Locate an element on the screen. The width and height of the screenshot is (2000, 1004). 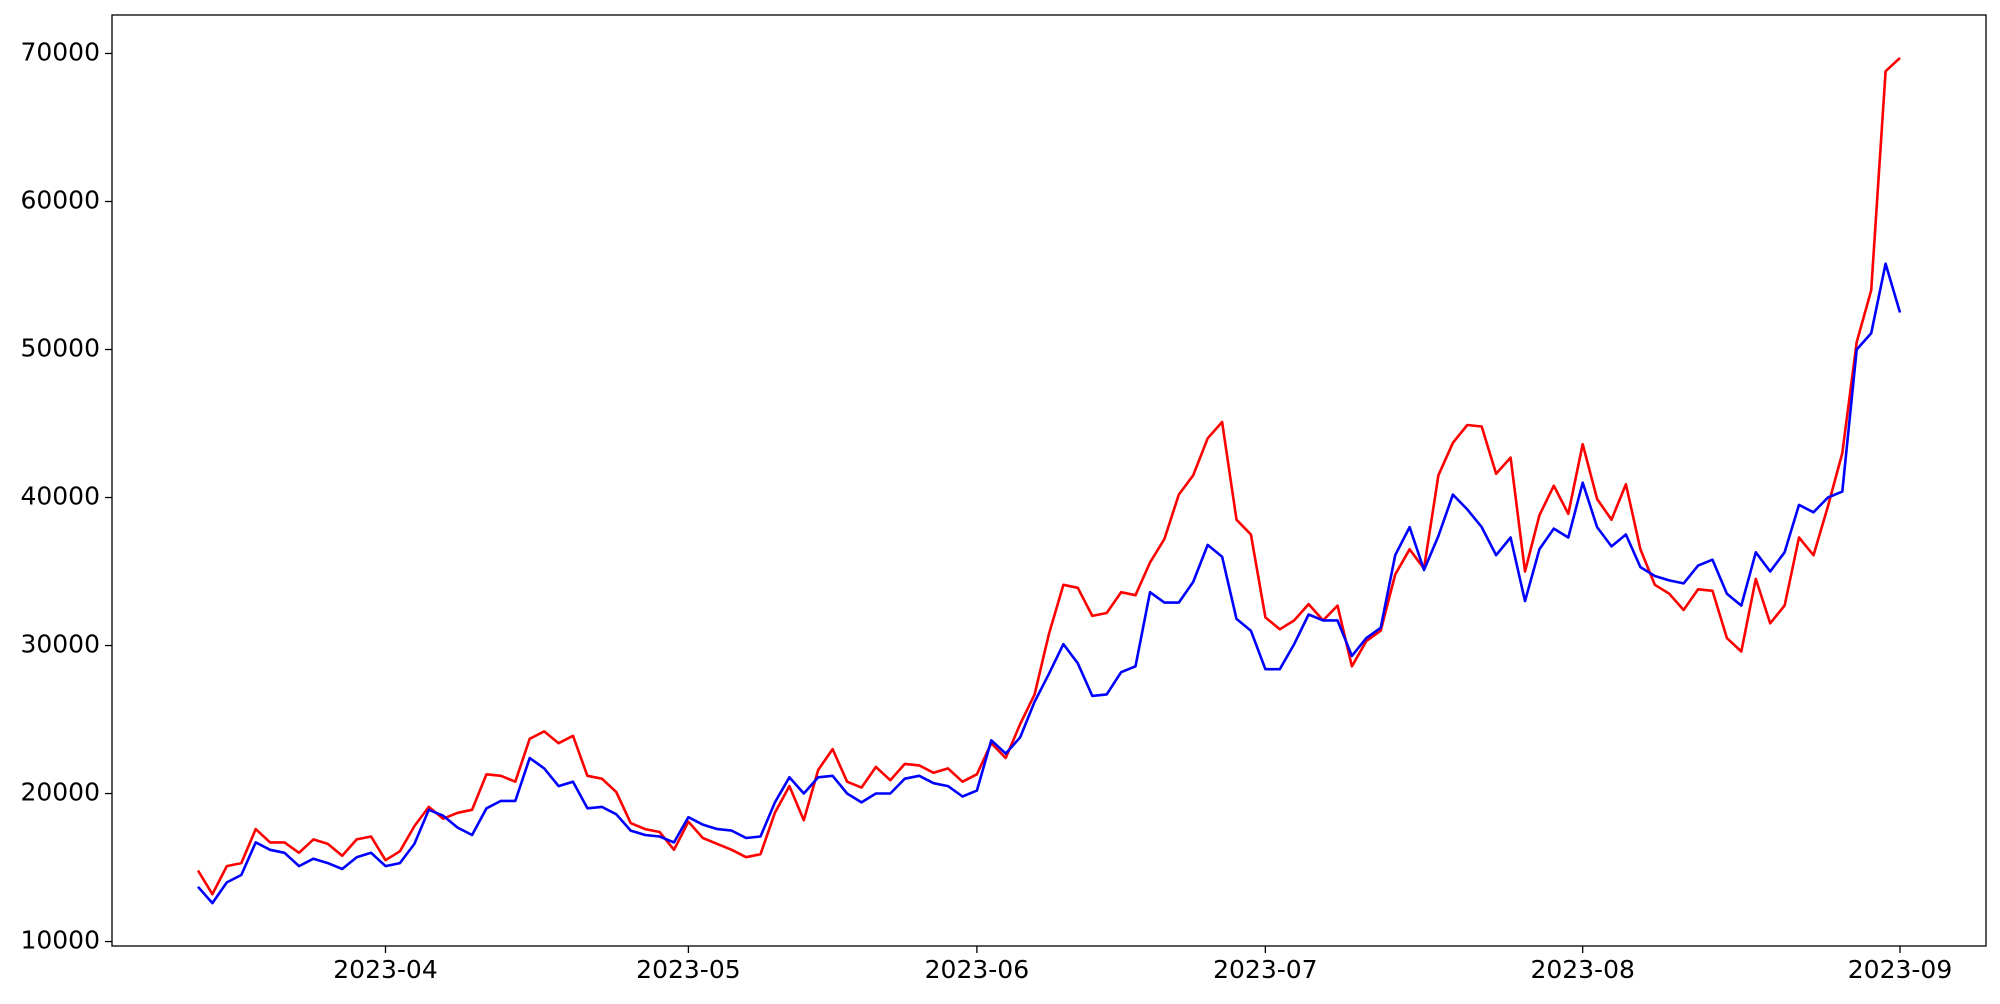
y-tick-label: 20000 is located at coordinates (60, 792).